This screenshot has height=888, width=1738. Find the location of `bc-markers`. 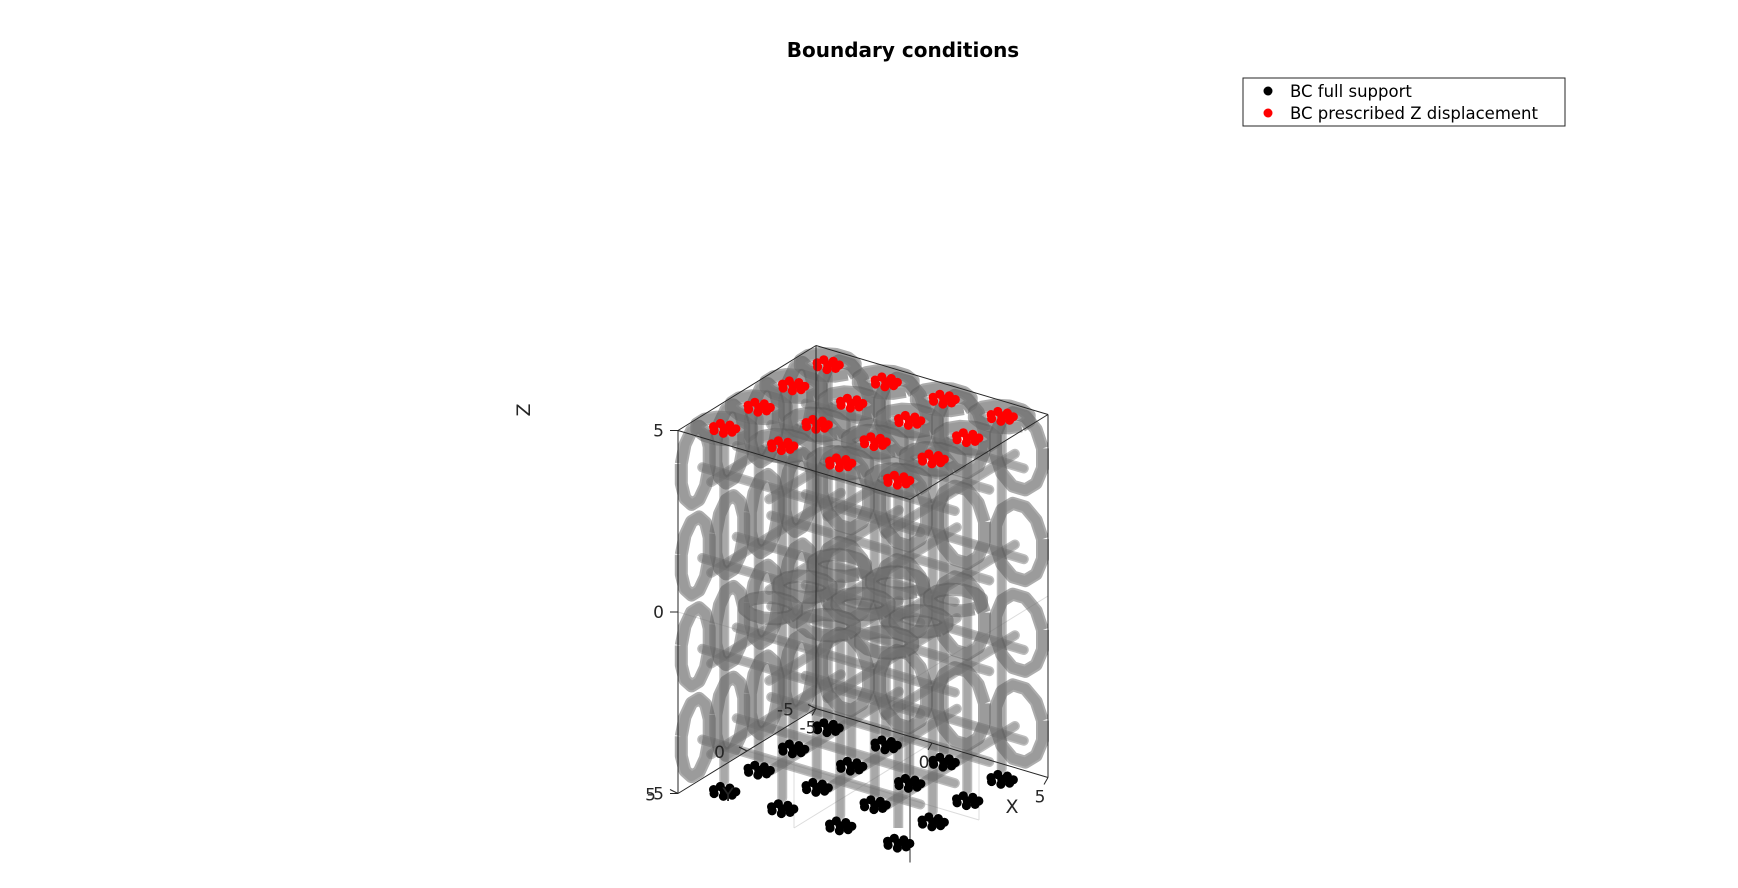

bc-markers is located at coordinates (863, 604).